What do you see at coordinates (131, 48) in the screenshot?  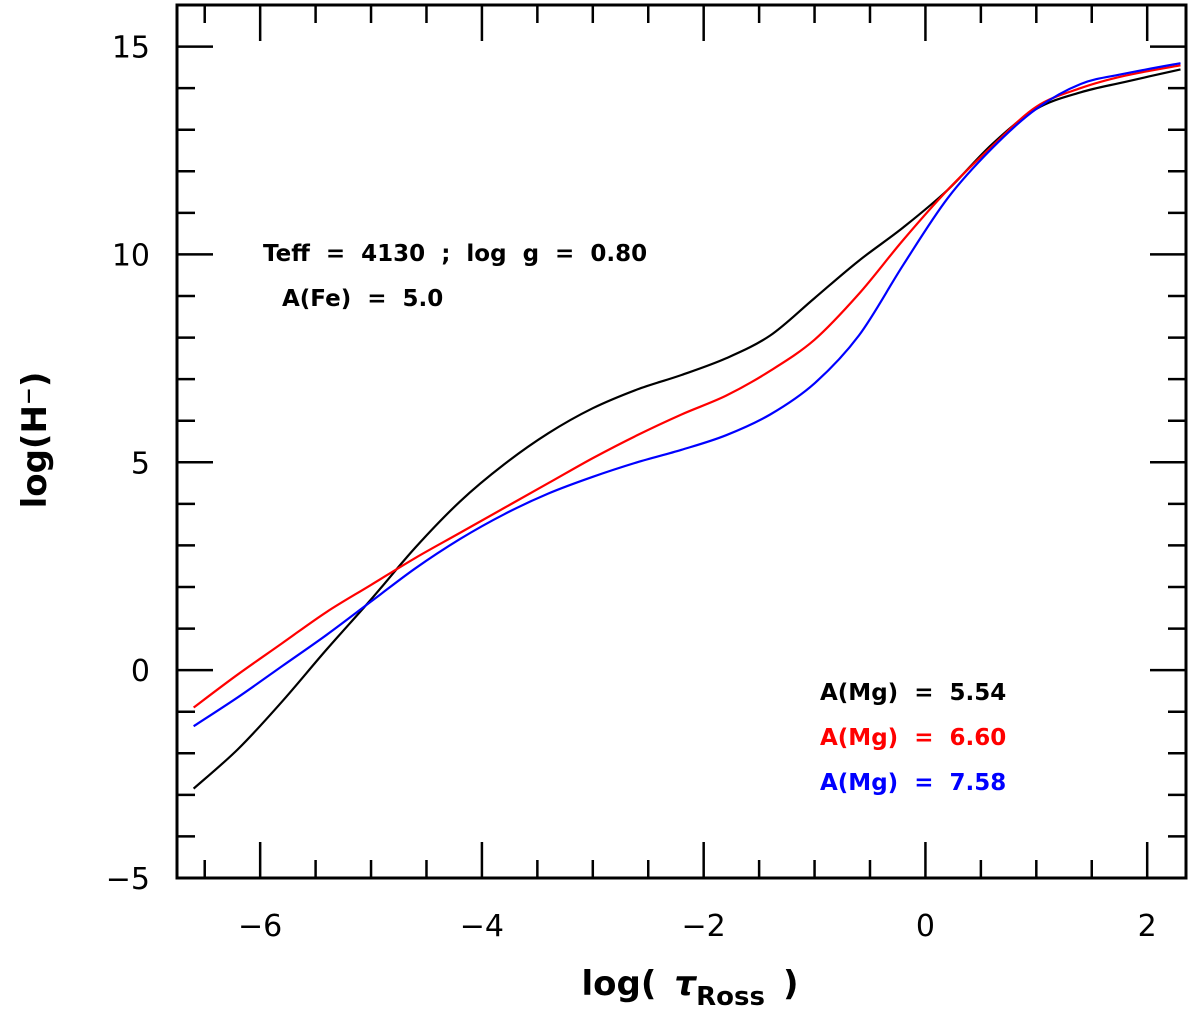 I see `y-tick-label: 15` at bounding box center [131, 48].